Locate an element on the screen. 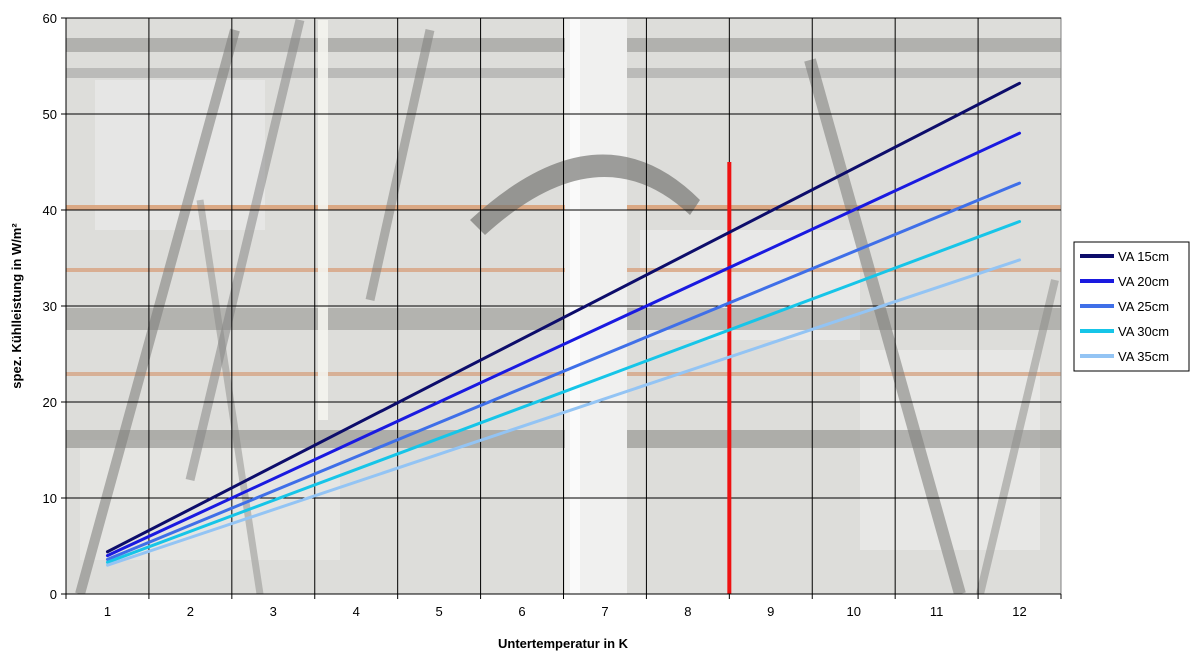 The width and height of the screenshot is (1193, 655). y-tick-label: 20 is located at coordinates (50, 402).